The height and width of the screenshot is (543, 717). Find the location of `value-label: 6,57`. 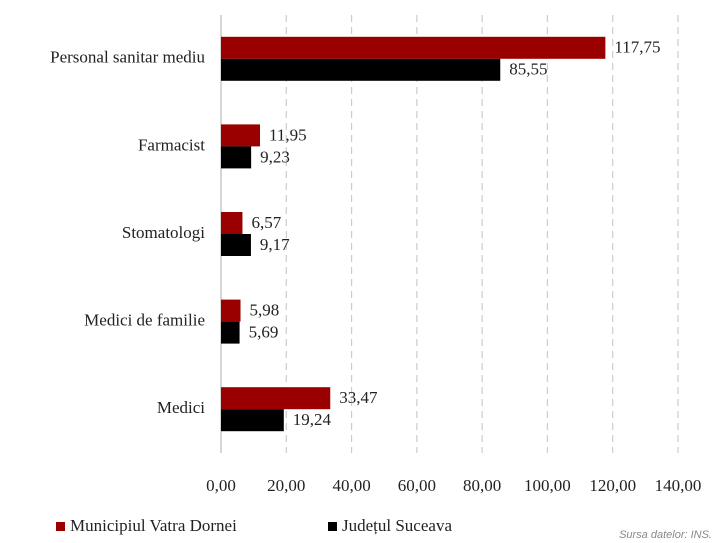

value-label: 6,57 is located at coordinates (266, 222).